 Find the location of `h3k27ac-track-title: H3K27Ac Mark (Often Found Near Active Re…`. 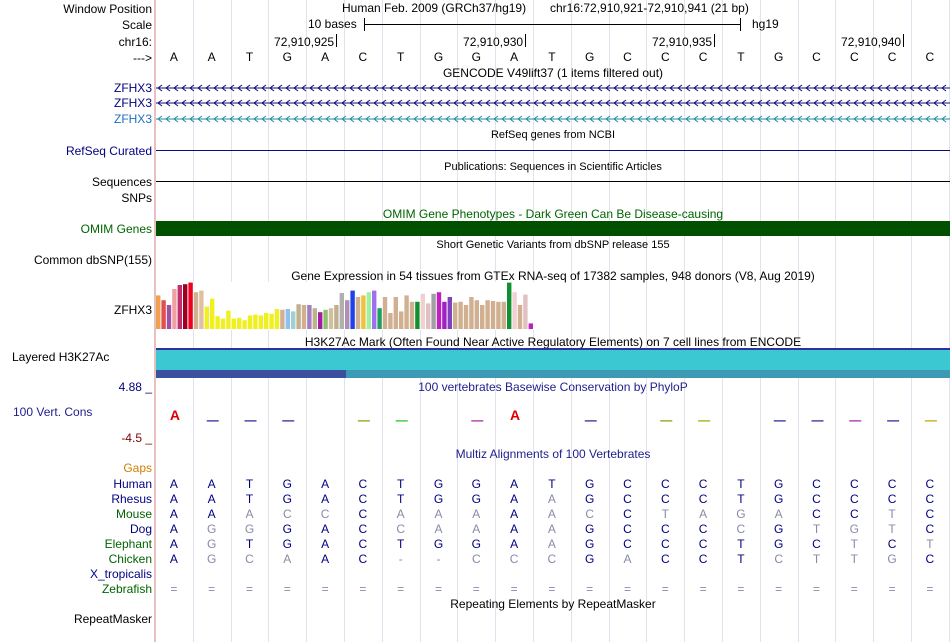

h3k27ac-track-title: H3K27Ac Mark (Often Found Near Active Re… is located at coordinates (553, 342).